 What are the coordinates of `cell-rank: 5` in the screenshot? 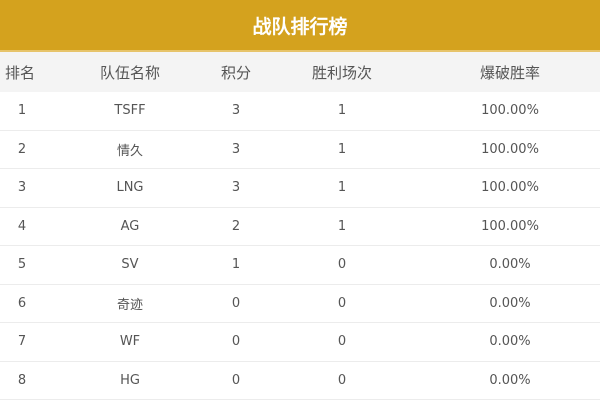 It's located at (22, 265).